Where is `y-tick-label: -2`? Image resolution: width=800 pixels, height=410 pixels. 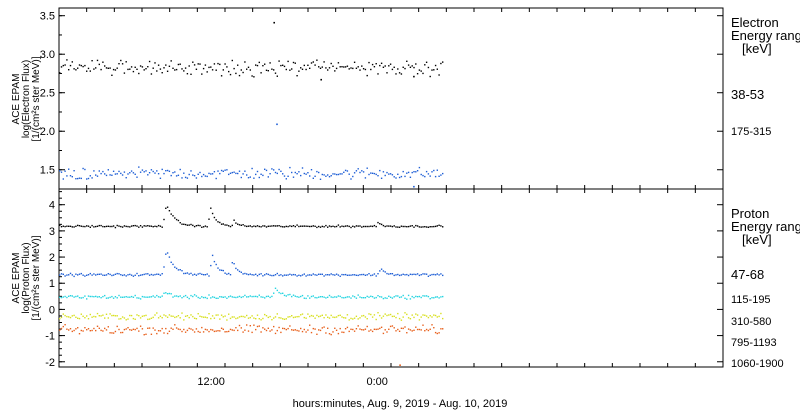
y-tick-label: -2 is located at coordinates (50, 363).